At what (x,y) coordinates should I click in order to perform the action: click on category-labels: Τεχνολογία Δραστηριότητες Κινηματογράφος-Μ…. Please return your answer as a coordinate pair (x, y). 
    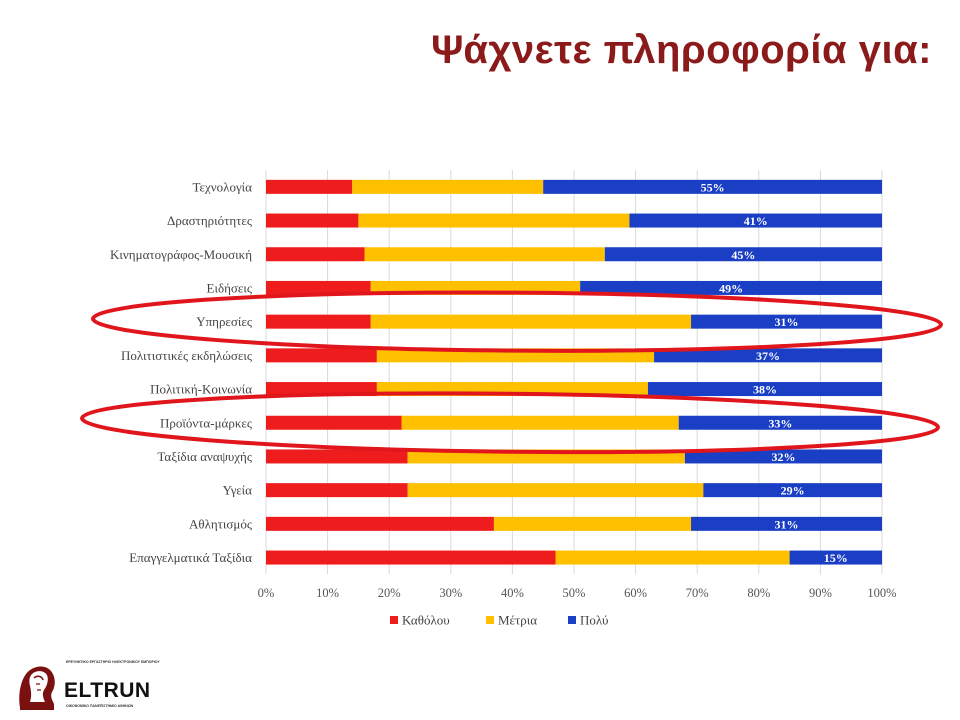
    Looking at the image, I should click on (181, 372).